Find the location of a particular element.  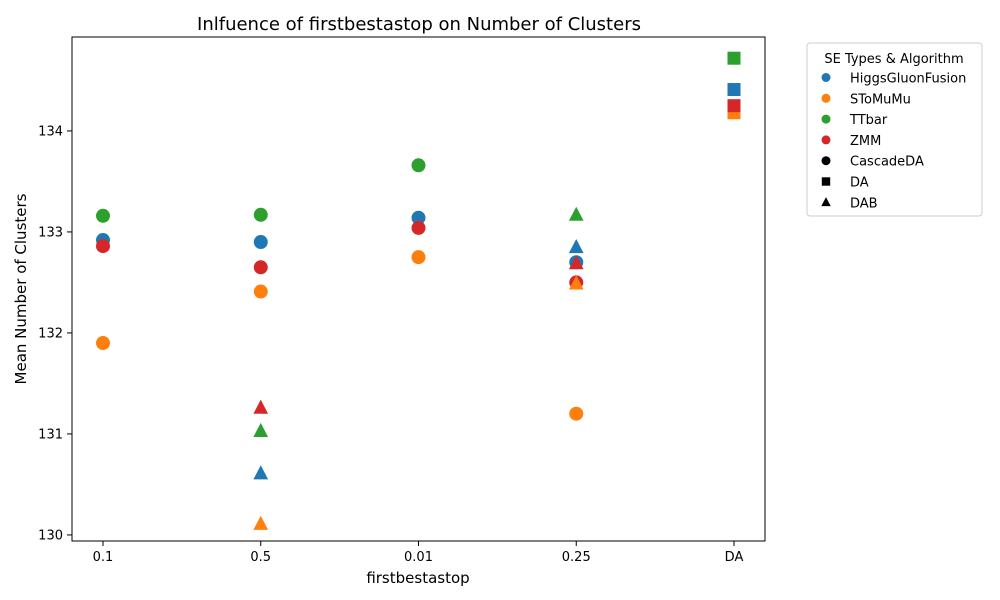

x-tick-label: 0.25 is located at coordinates (576, 557).